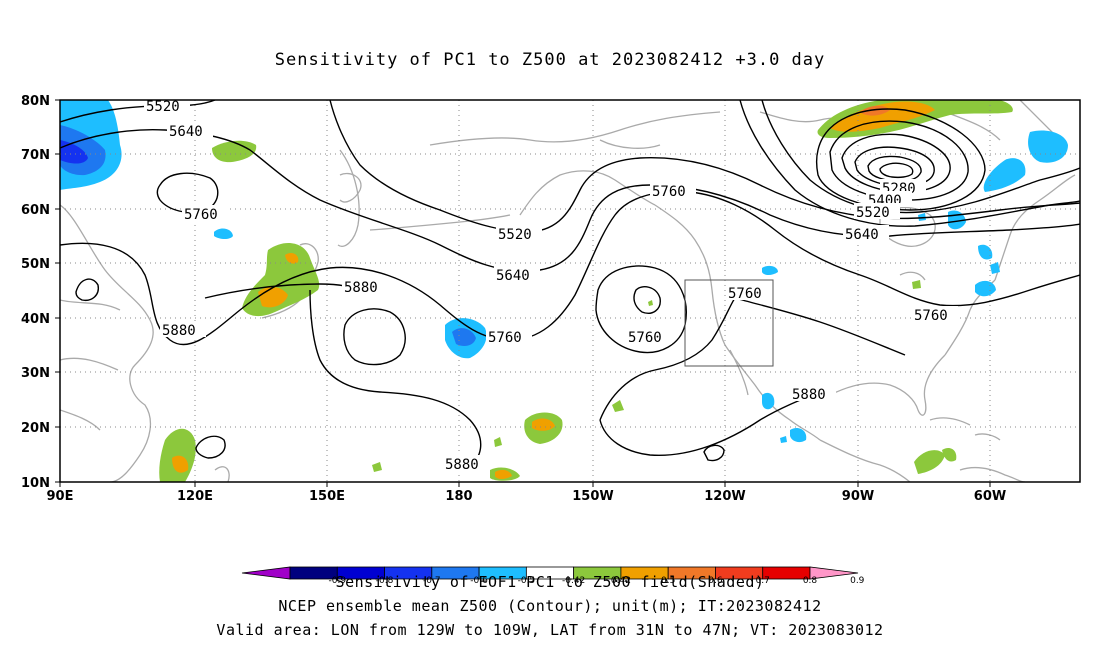 The width and height of the screenshot is (1100, 650). I want to click on lat-label: 60N, so click(35, 210).